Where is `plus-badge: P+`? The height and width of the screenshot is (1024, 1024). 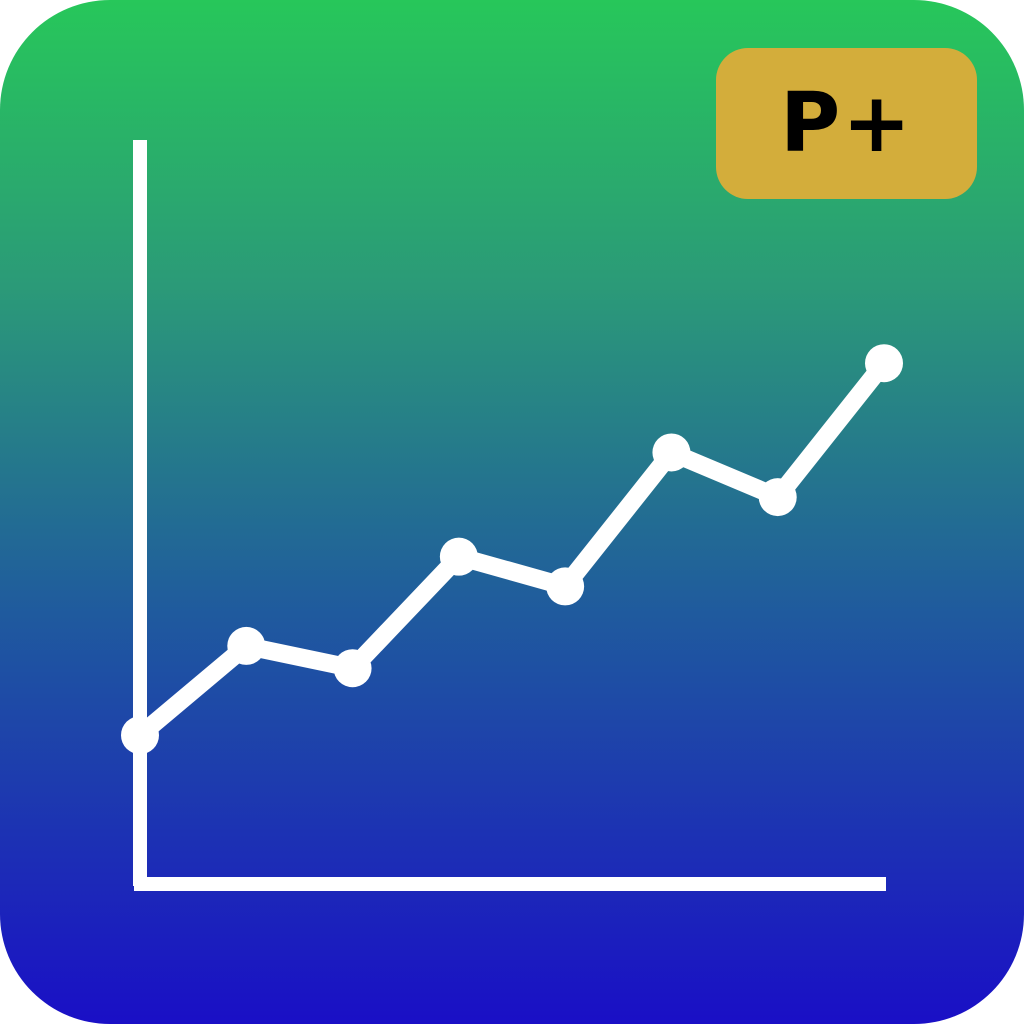
plus-badge: P+ is located at coordinates (846, 123).